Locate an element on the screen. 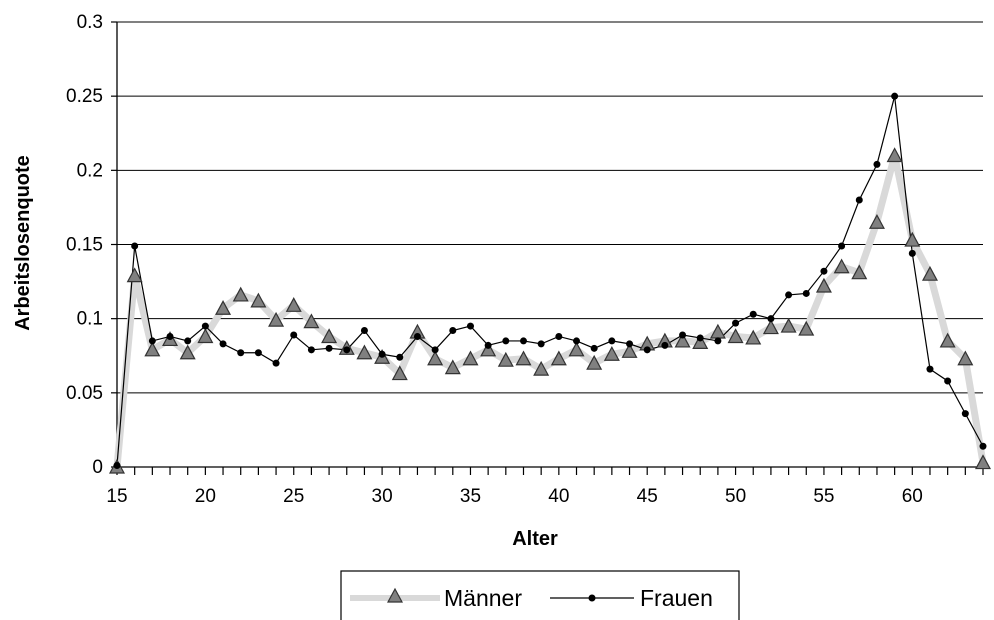 This screenshot has height=620, width=994. legend-frauen-label: Frauen is located at coordinates (676, 598).